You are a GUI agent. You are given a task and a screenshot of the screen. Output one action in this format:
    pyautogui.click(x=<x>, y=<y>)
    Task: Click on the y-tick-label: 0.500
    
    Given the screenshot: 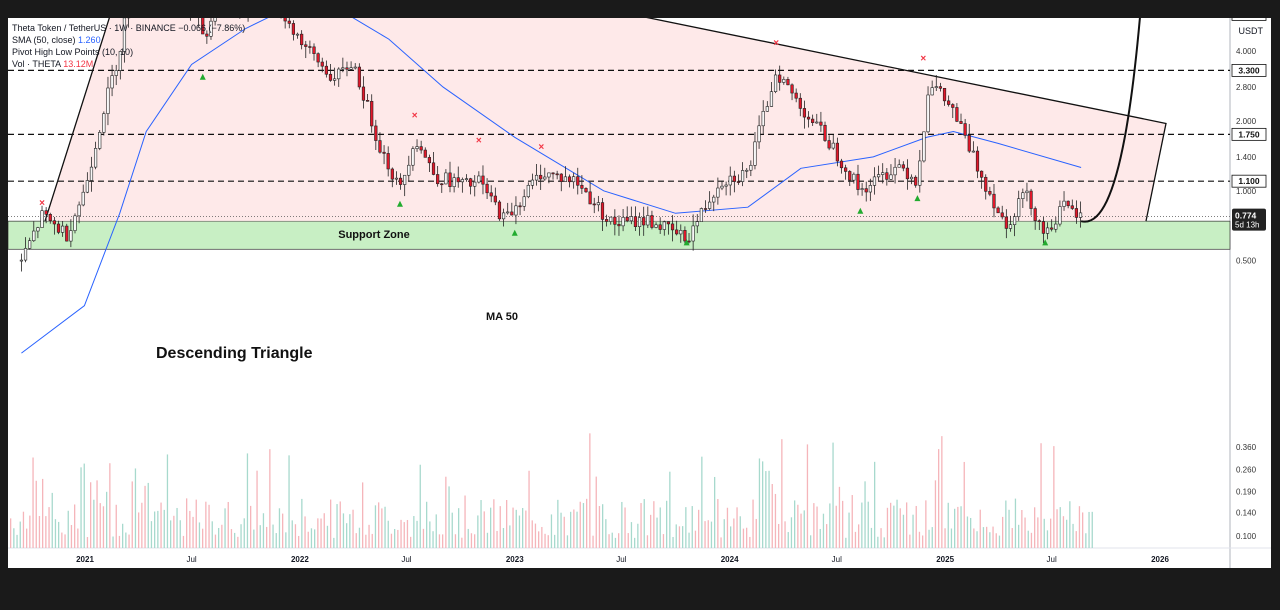 What is the action you would take?
    pyautogui.click(x=1246, y=261)
    